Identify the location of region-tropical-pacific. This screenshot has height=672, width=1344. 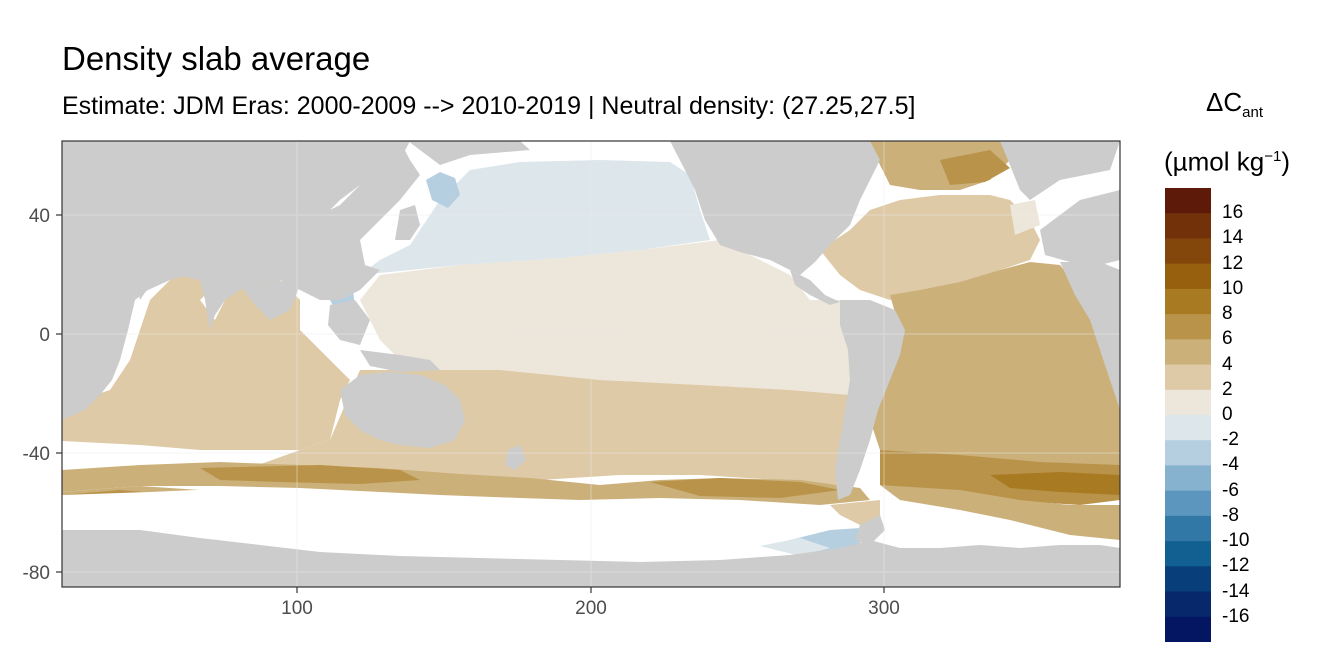
(605, 317).